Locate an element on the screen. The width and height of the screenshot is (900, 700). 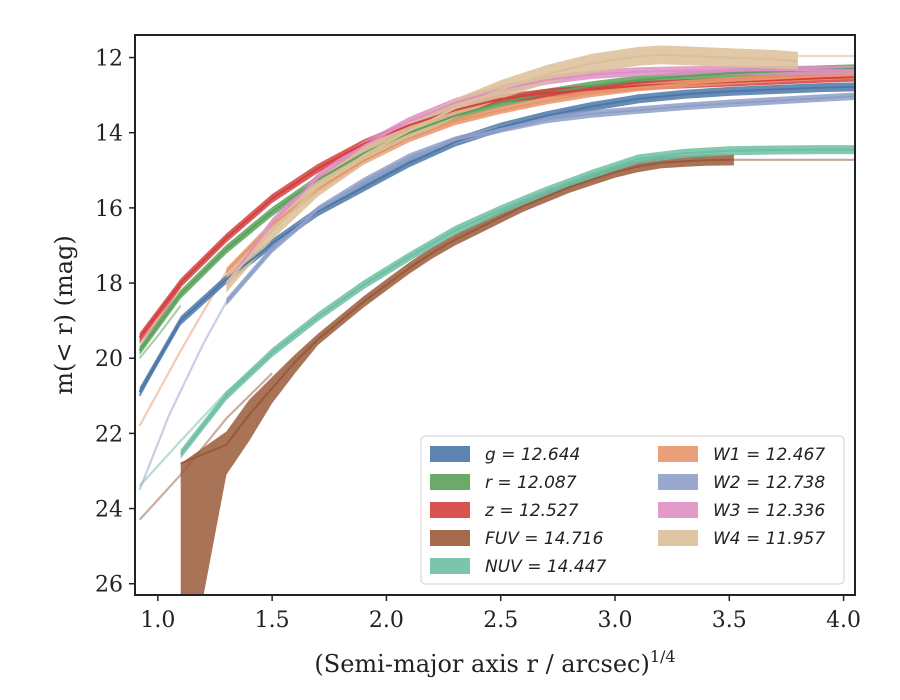
x-tick-label: 2.5 is located at coordinates (500, 620).